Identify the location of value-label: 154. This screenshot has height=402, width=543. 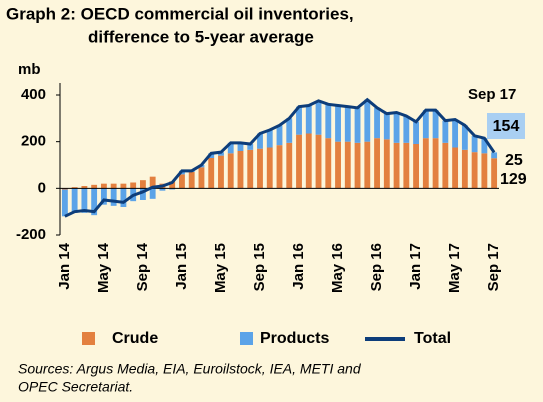
(506, 126).